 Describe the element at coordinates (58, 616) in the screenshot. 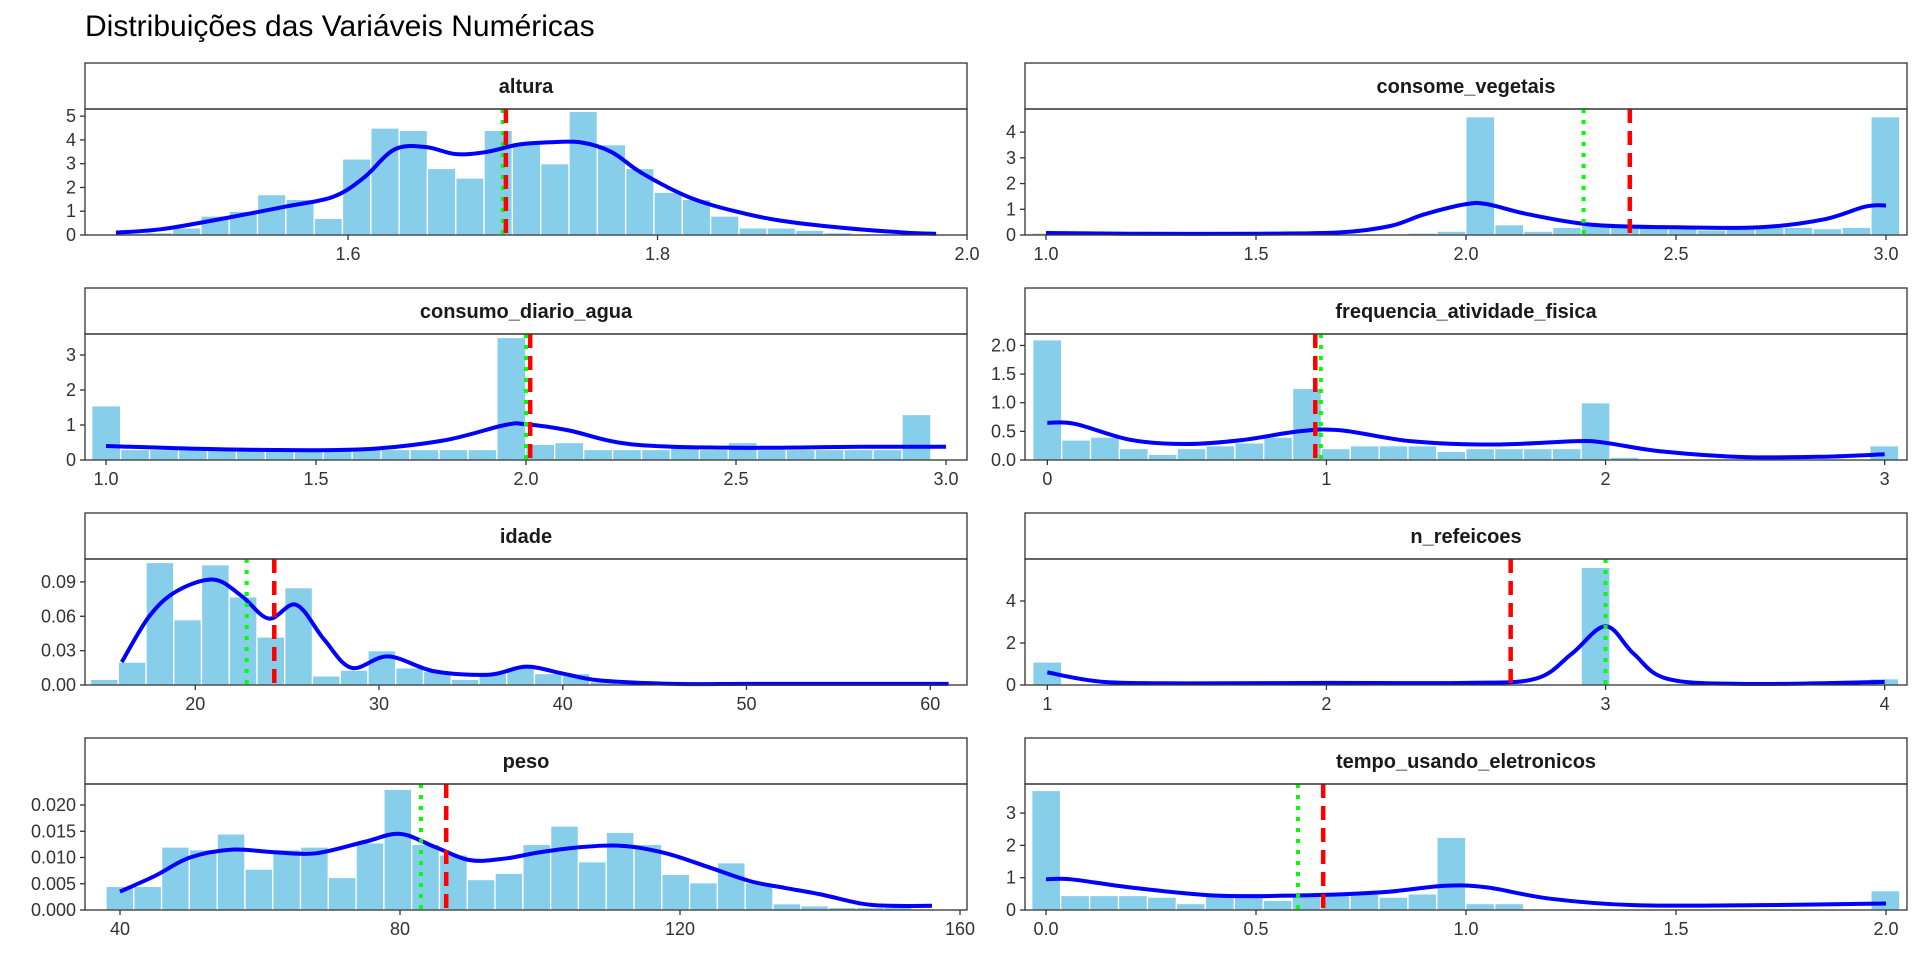

I see `y-tick-label: 0.06` at that location.